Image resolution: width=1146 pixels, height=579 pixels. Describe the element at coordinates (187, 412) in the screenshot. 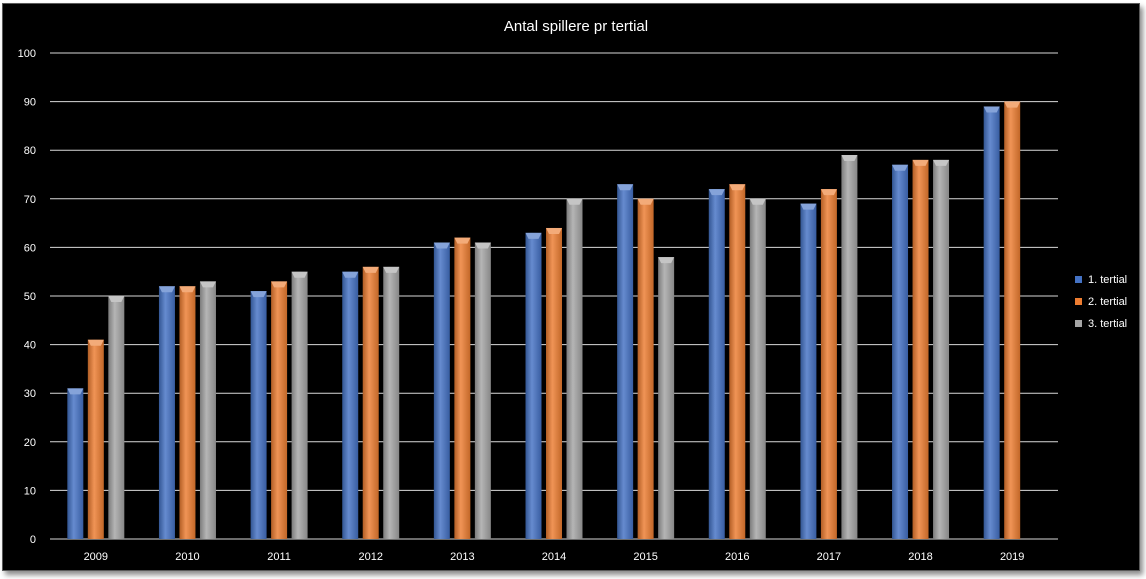

I see `bar-2-tertial-2010` at that location.